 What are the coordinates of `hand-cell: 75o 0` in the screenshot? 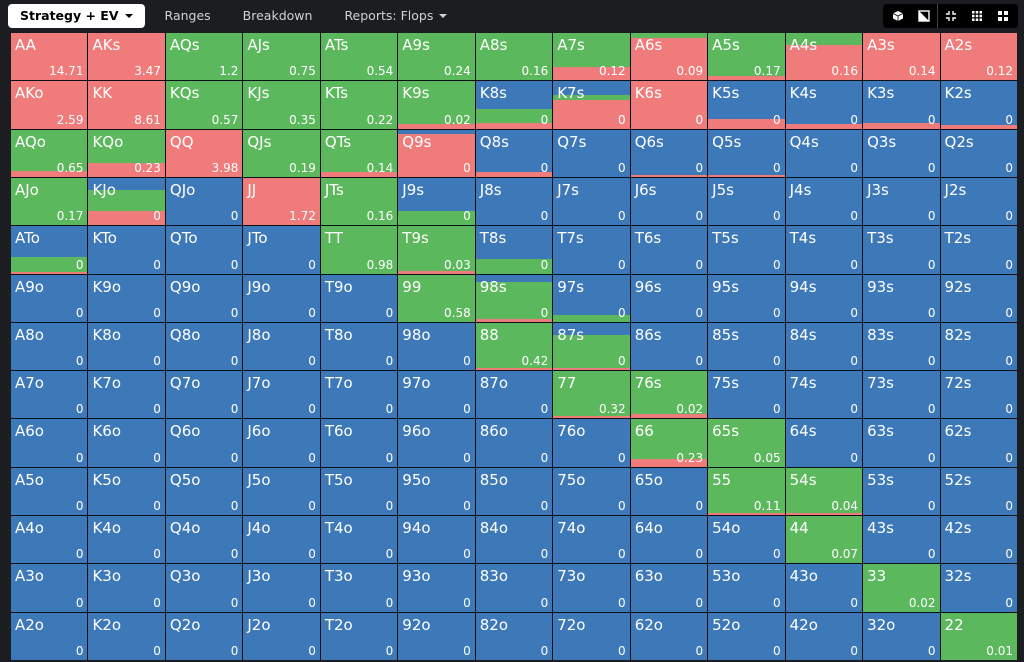 It's located at (591, 491).